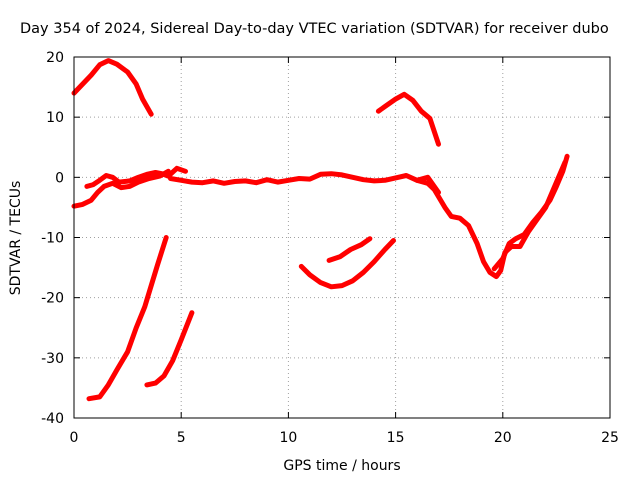 This screenshot has width=640, height=480. I want to click on x-tick-label: 20, so click(503, 438).